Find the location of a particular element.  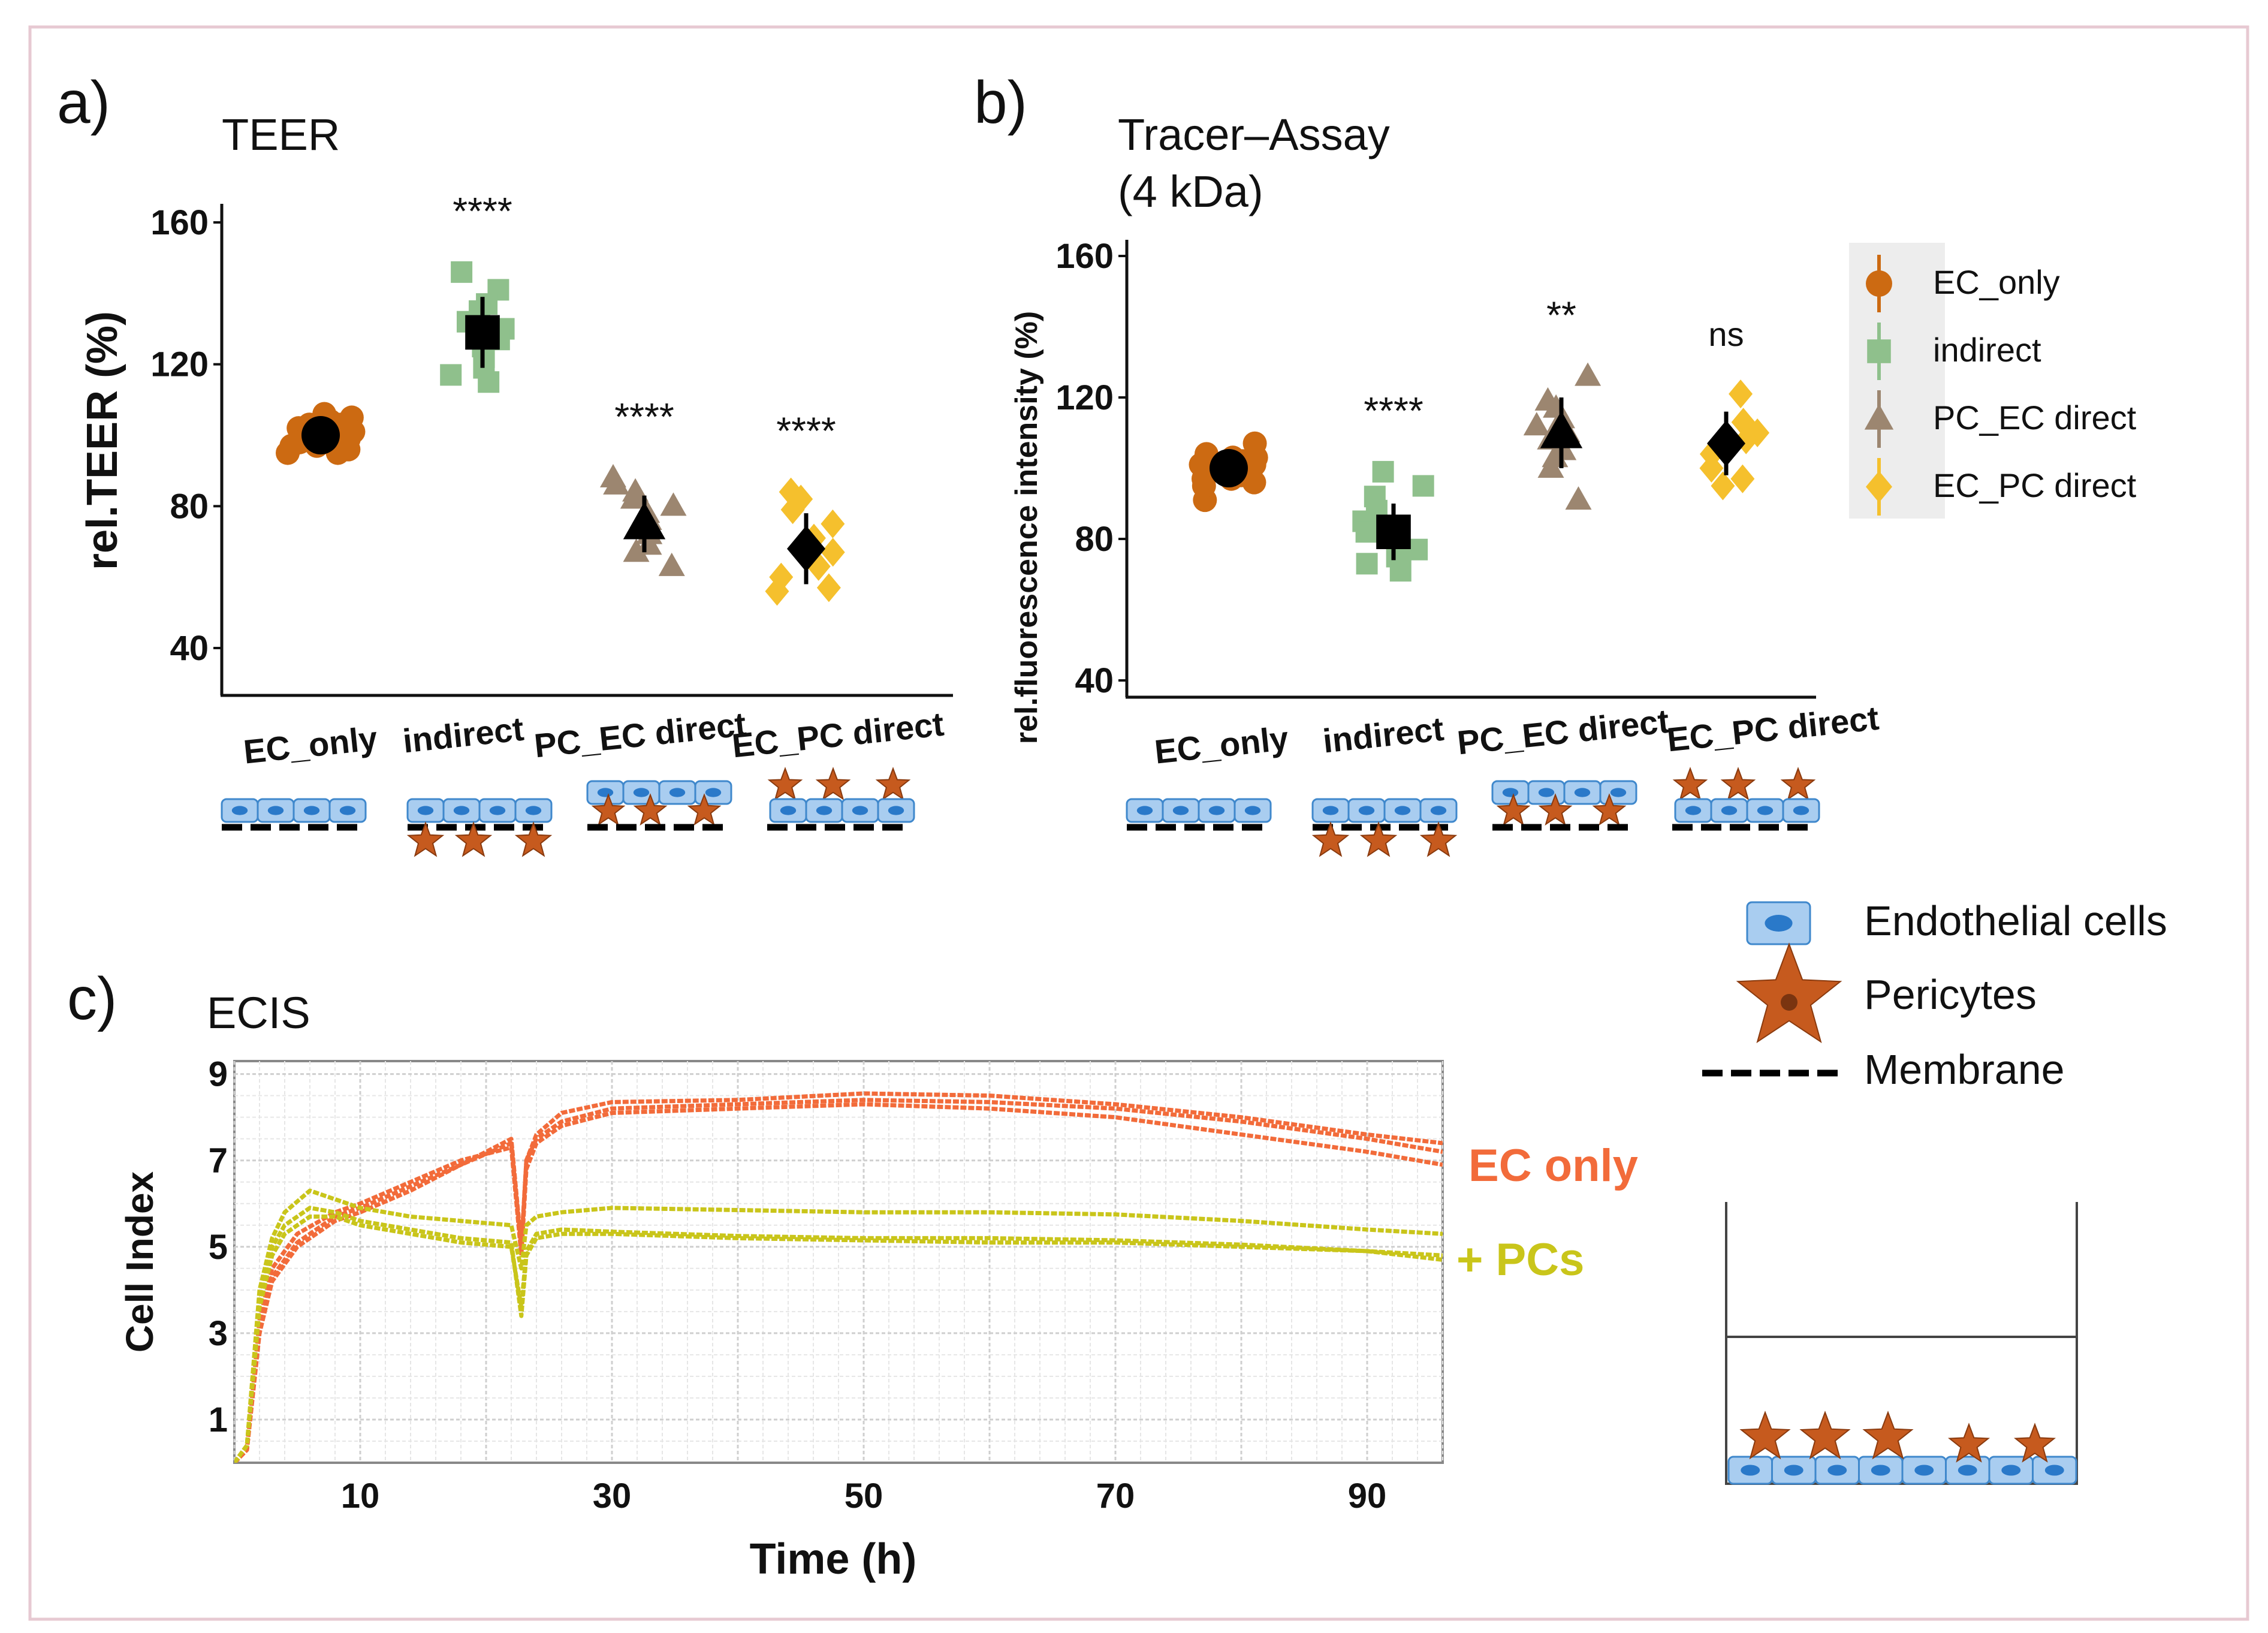

y-tick-label: 1 is located at coordinates (218, 1420).